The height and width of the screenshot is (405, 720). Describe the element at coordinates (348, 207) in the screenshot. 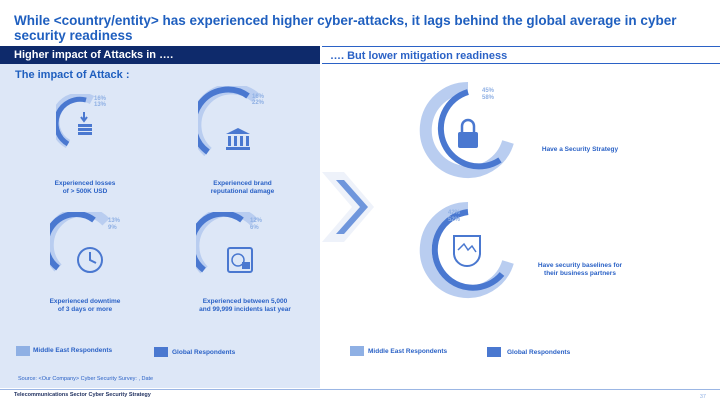

I see `chevron-right-icon` at that location.